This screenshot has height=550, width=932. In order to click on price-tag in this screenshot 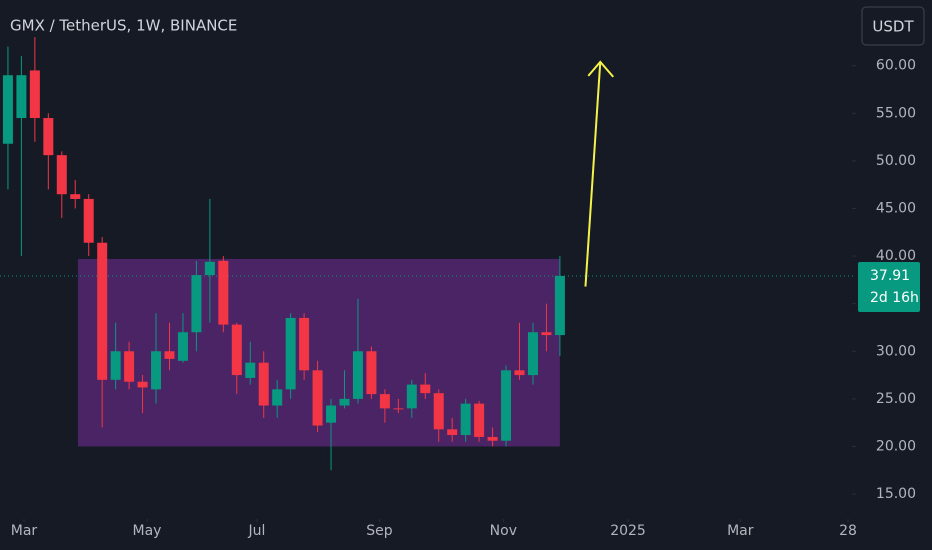, I will do `click(889, 286)`.